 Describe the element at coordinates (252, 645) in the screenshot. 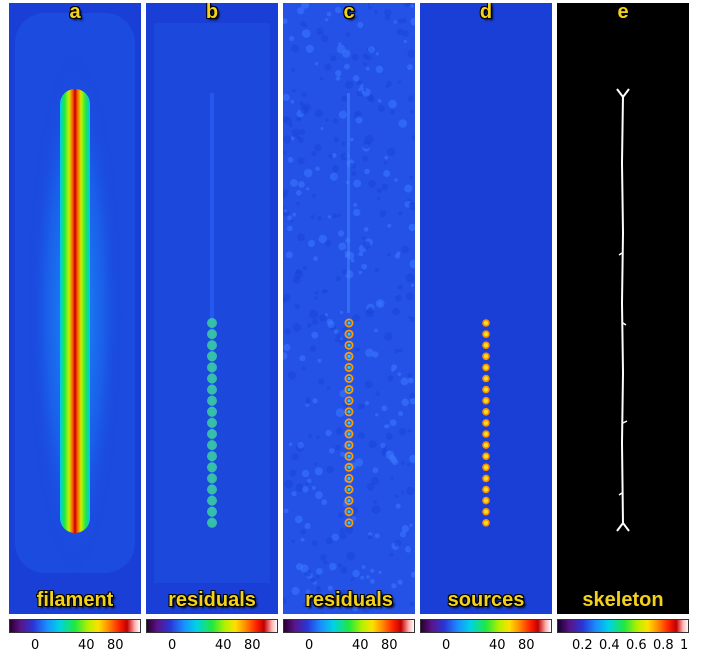

I see `colorbar-b-tick: 80` at that location.